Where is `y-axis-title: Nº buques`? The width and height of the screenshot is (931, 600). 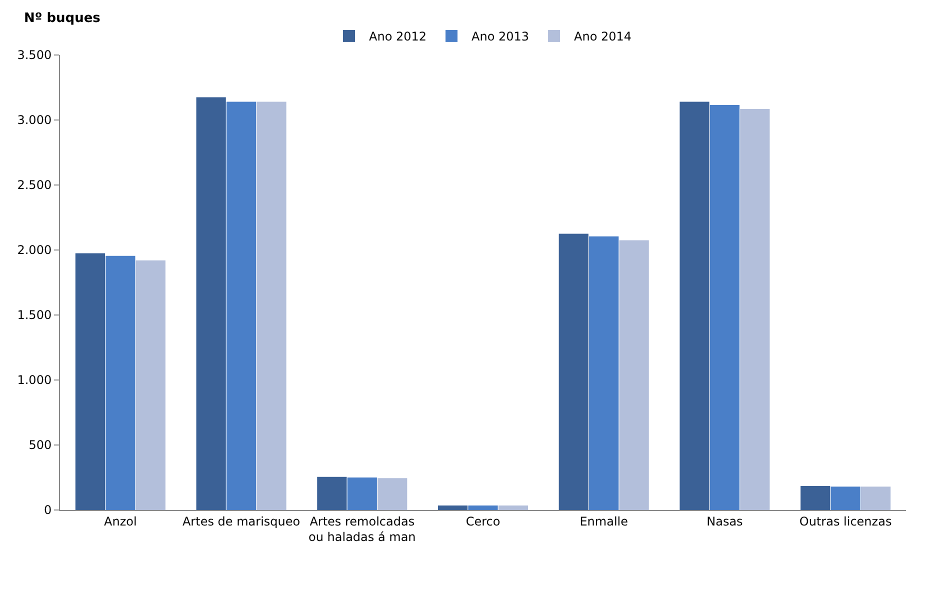 y-axis-title: Nº buques is located at coordinates (62, 18).